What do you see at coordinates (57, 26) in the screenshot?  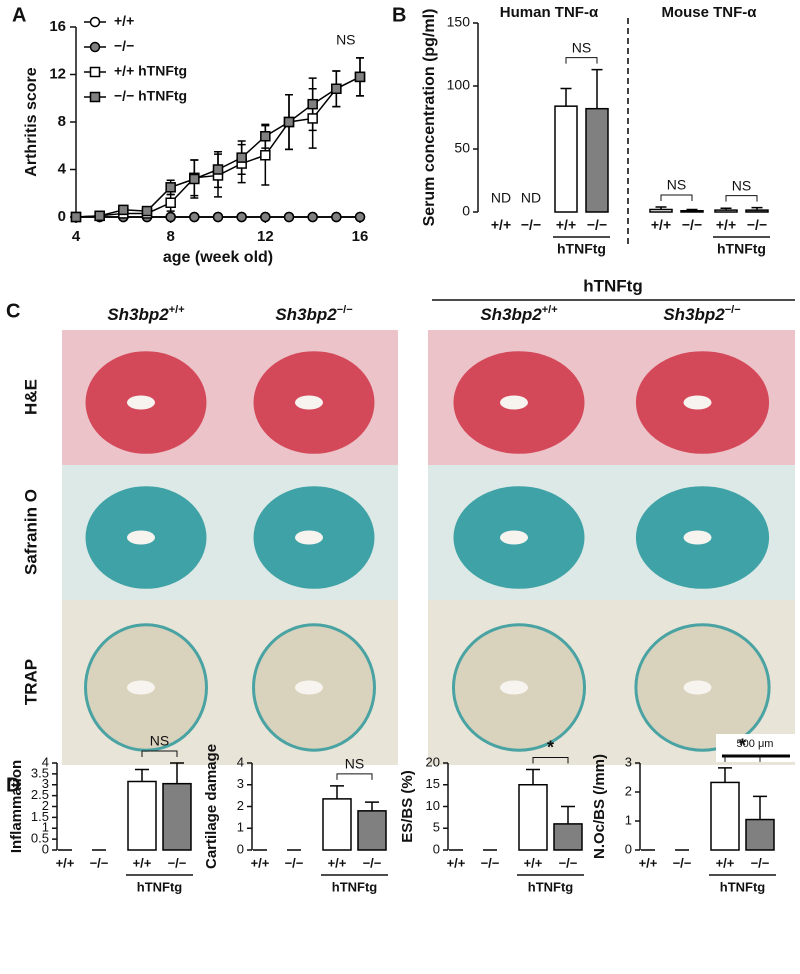 I see `y-tick-label: 16` at bounding box center [57, 26].